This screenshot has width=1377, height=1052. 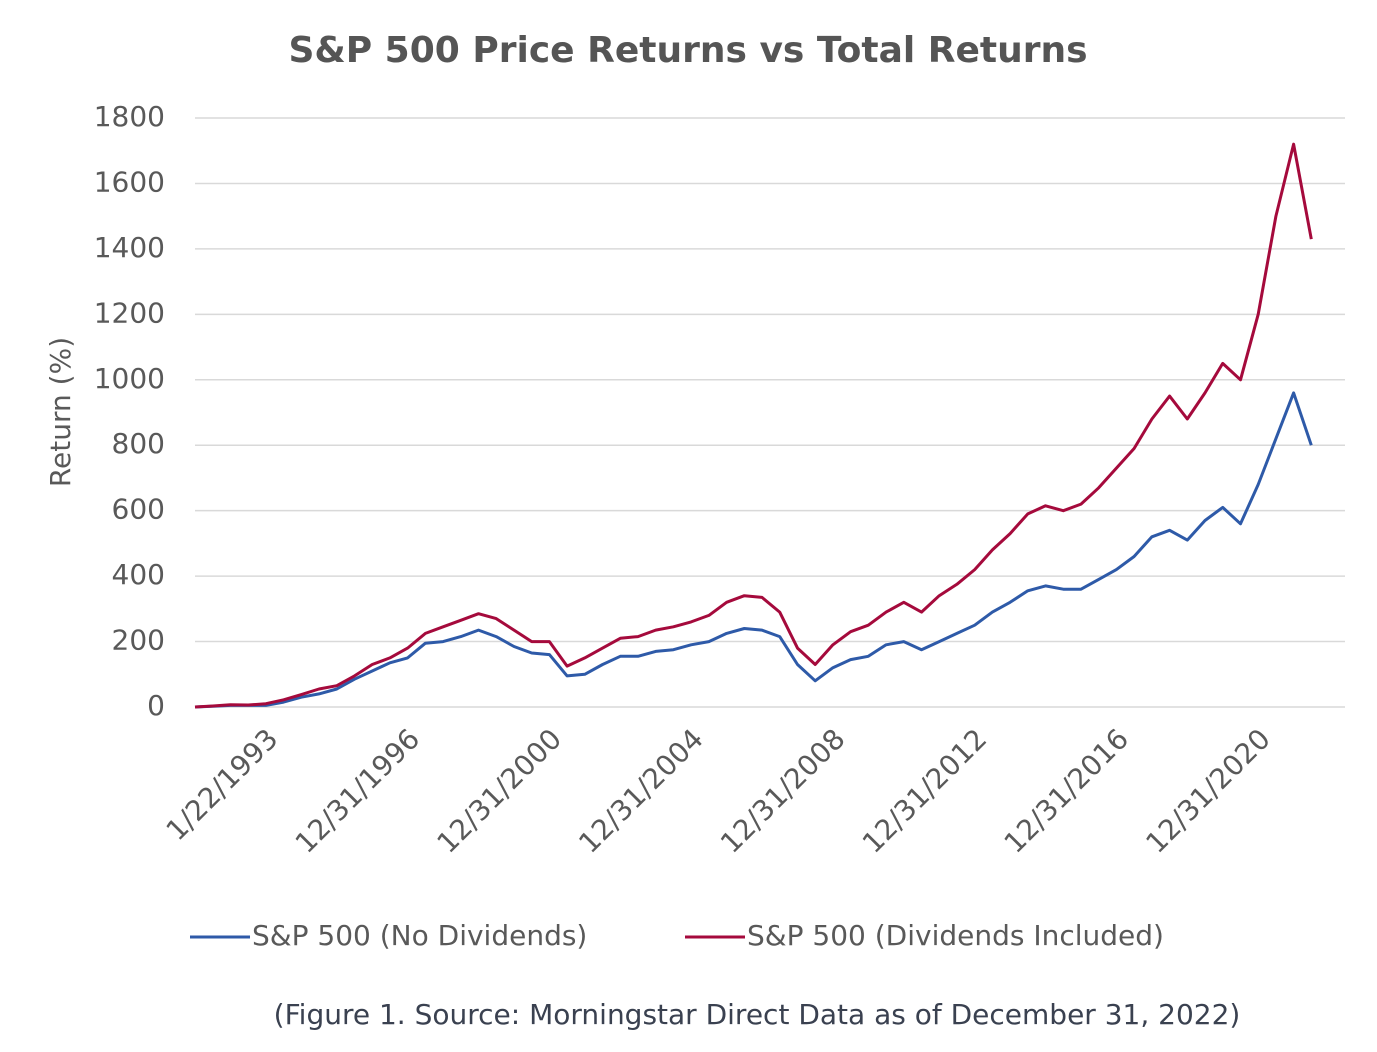 What do you see at coordinates (129, 247) in the screenshot?
I see `y-tick-label: 1400` at bounding box center [129, 247].